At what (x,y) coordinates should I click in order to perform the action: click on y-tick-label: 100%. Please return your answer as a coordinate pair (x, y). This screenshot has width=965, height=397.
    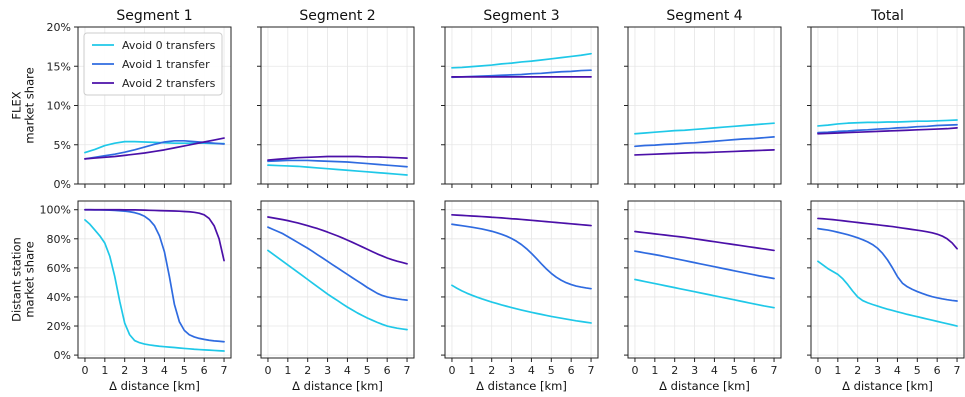
    Looking at the image, I should click on (55, 210).